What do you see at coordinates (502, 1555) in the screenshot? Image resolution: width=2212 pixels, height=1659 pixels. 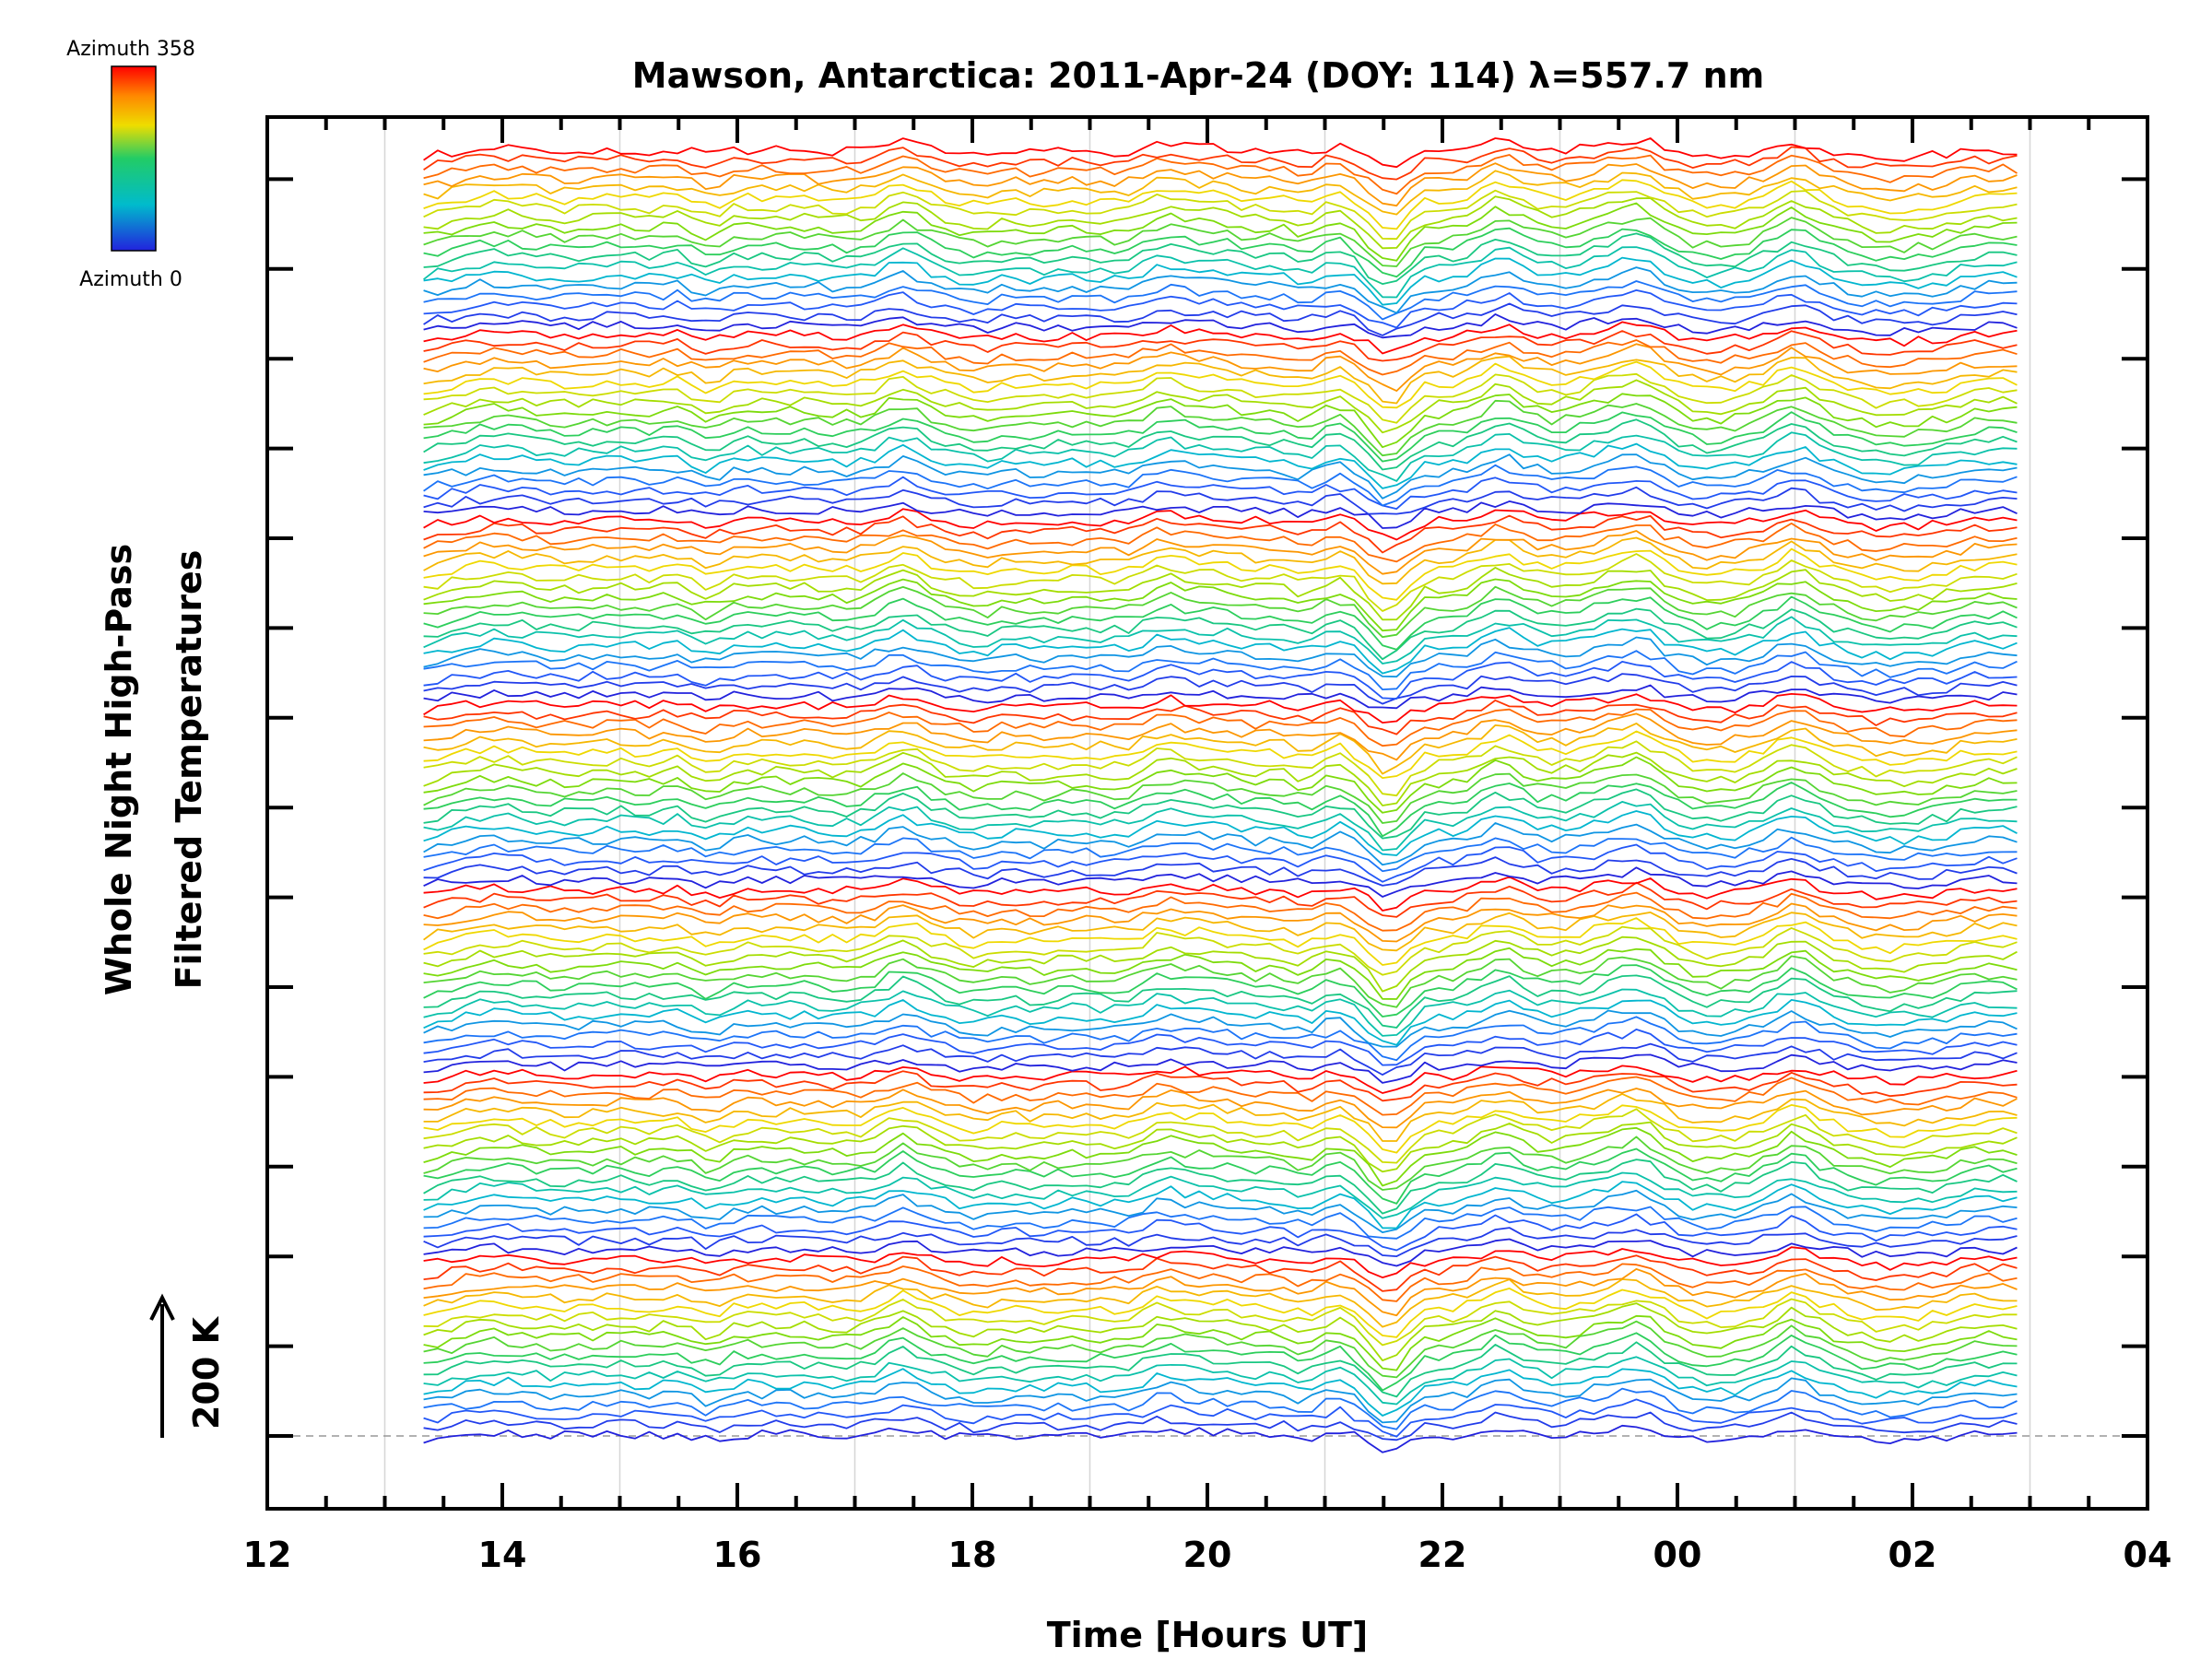 I see `x-tick-label: 14` at bounding box center [502, 1555].